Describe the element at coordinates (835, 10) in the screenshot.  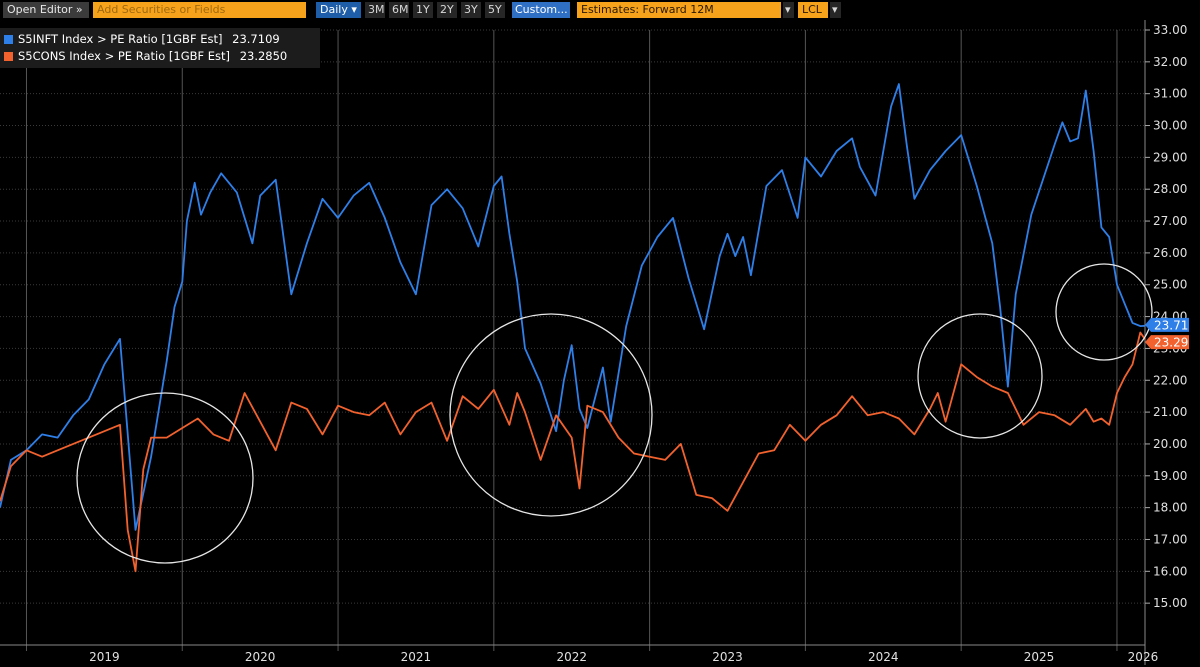
I see `currency-chevron-down-icon: ▾` at that location.